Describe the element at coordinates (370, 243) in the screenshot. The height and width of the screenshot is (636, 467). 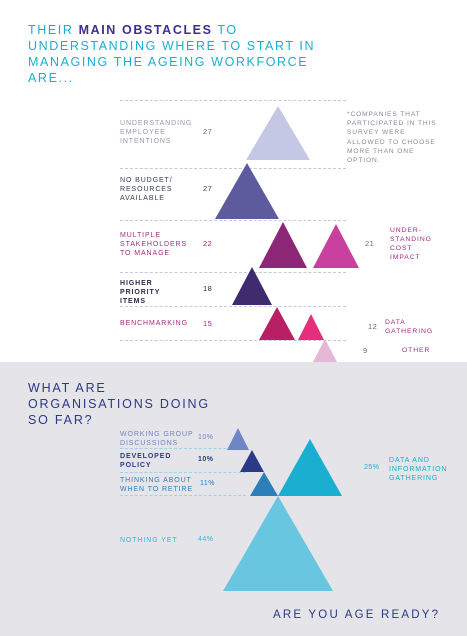
I see `right-value-1: 21` at that location.